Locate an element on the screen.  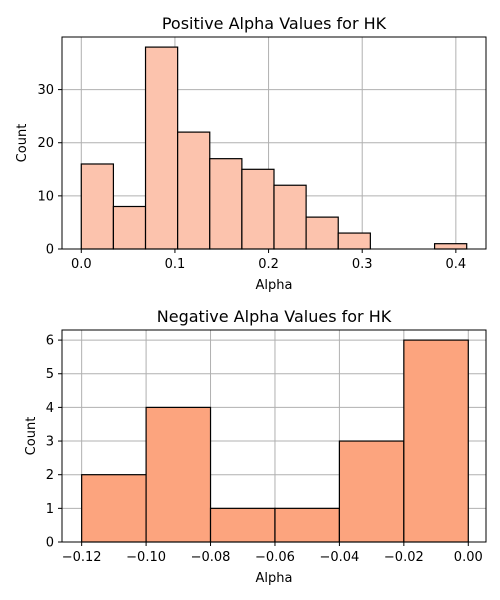
y-tick-label: 30 is located at coordinates (45, 90).